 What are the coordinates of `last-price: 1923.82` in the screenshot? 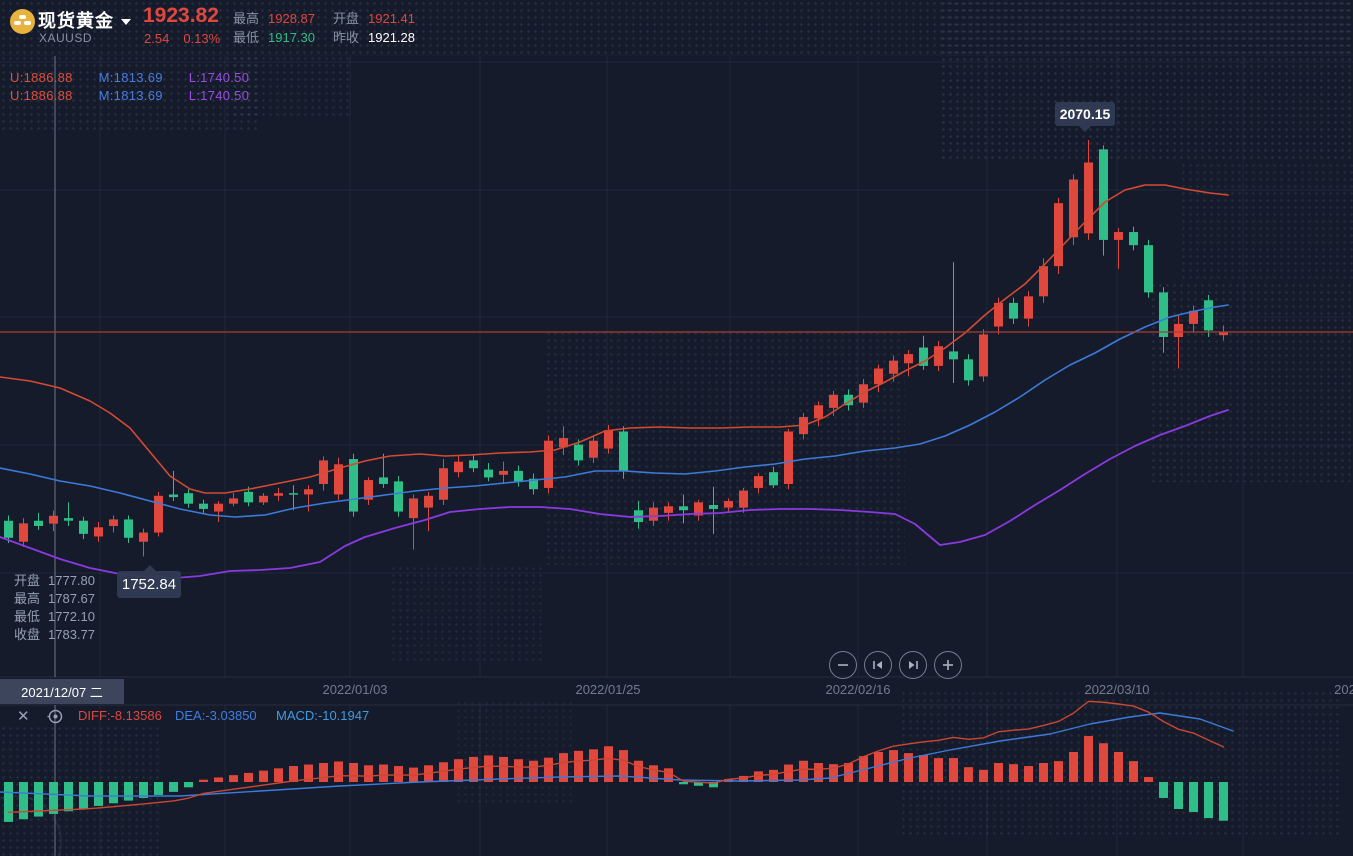 It's located at (181, 15).